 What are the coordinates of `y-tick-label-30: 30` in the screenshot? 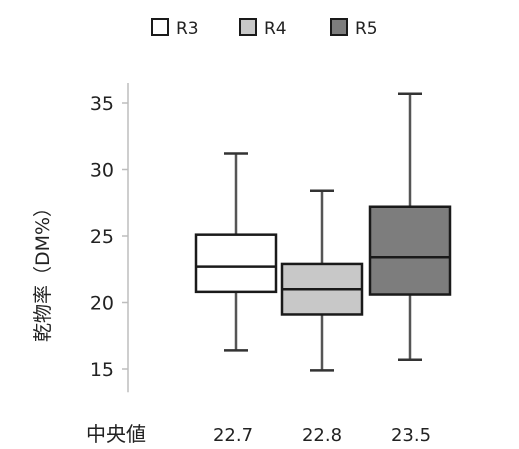 It's located at (102, 171).